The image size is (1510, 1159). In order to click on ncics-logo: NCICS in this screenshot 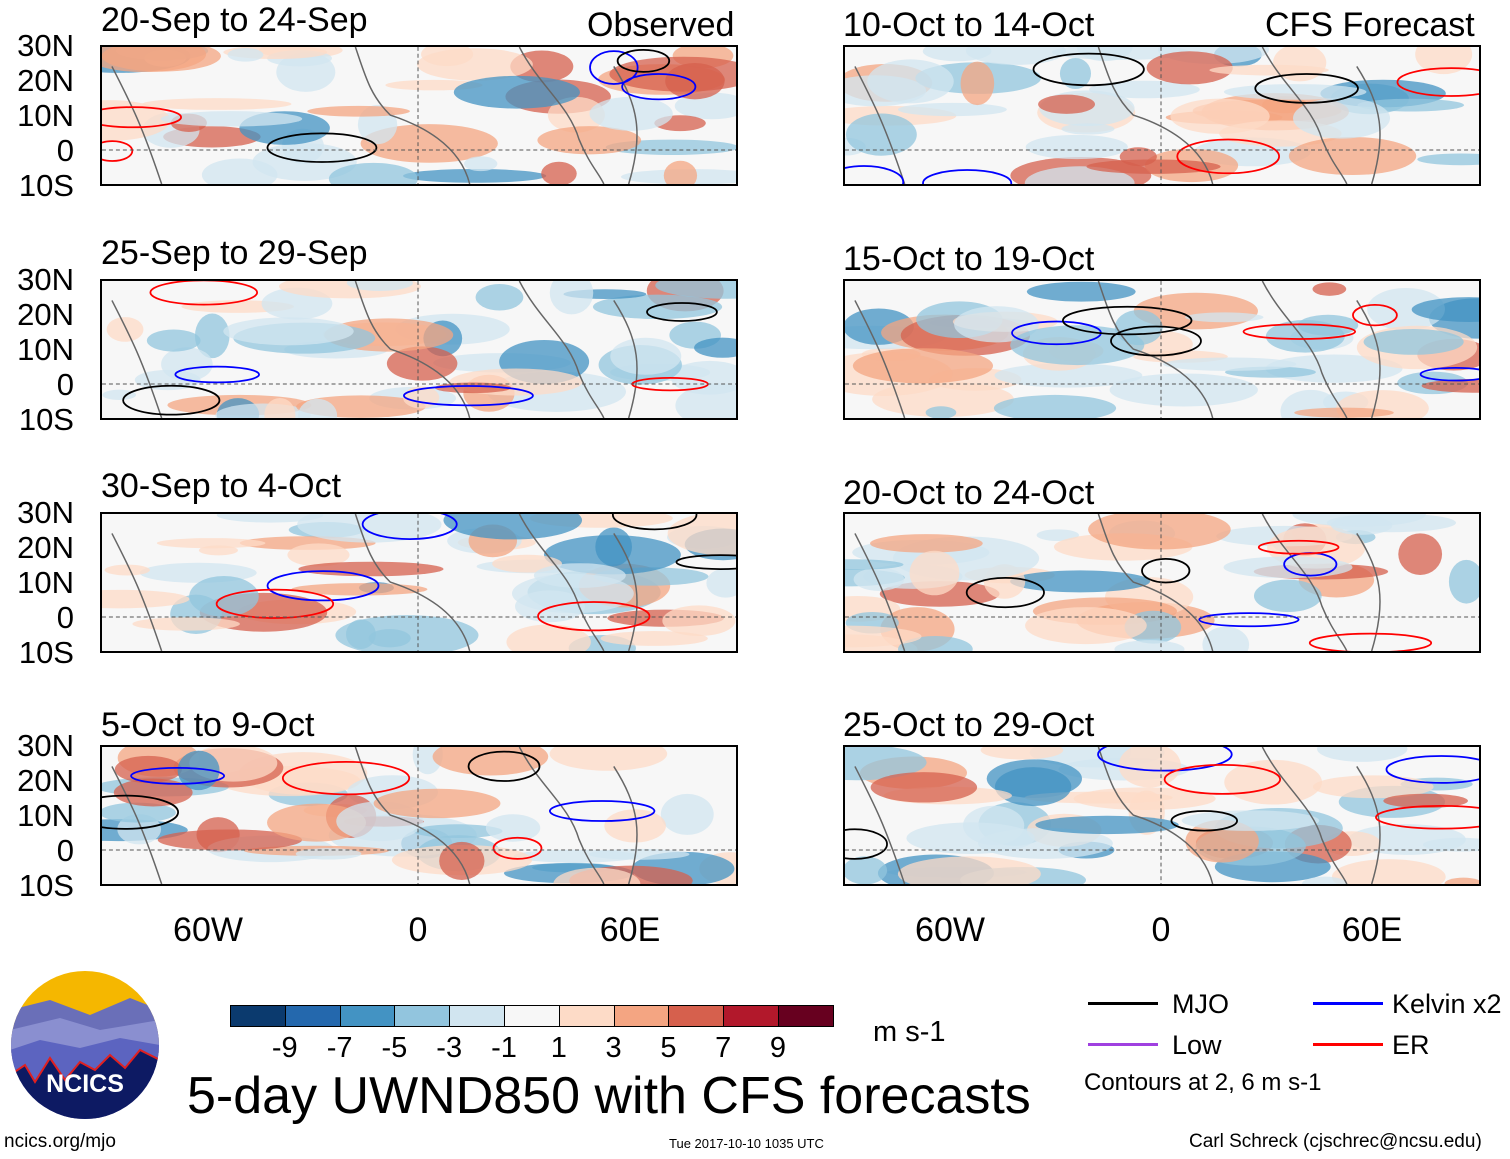, I will do `click(85, 1045)`.